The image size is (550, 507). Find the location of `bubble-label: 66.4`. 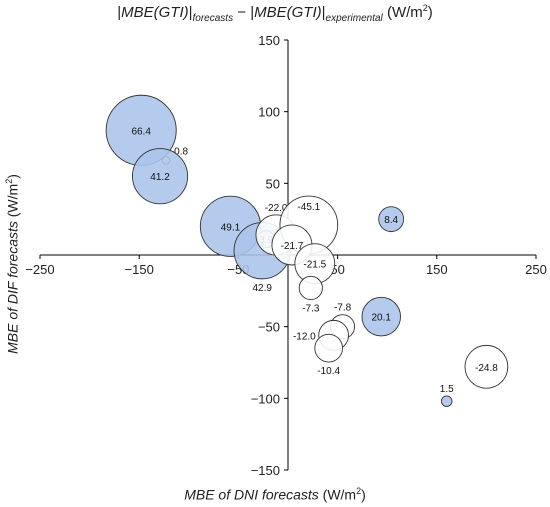

bubble-label: 66.4 is located at coordinates (141, 131).